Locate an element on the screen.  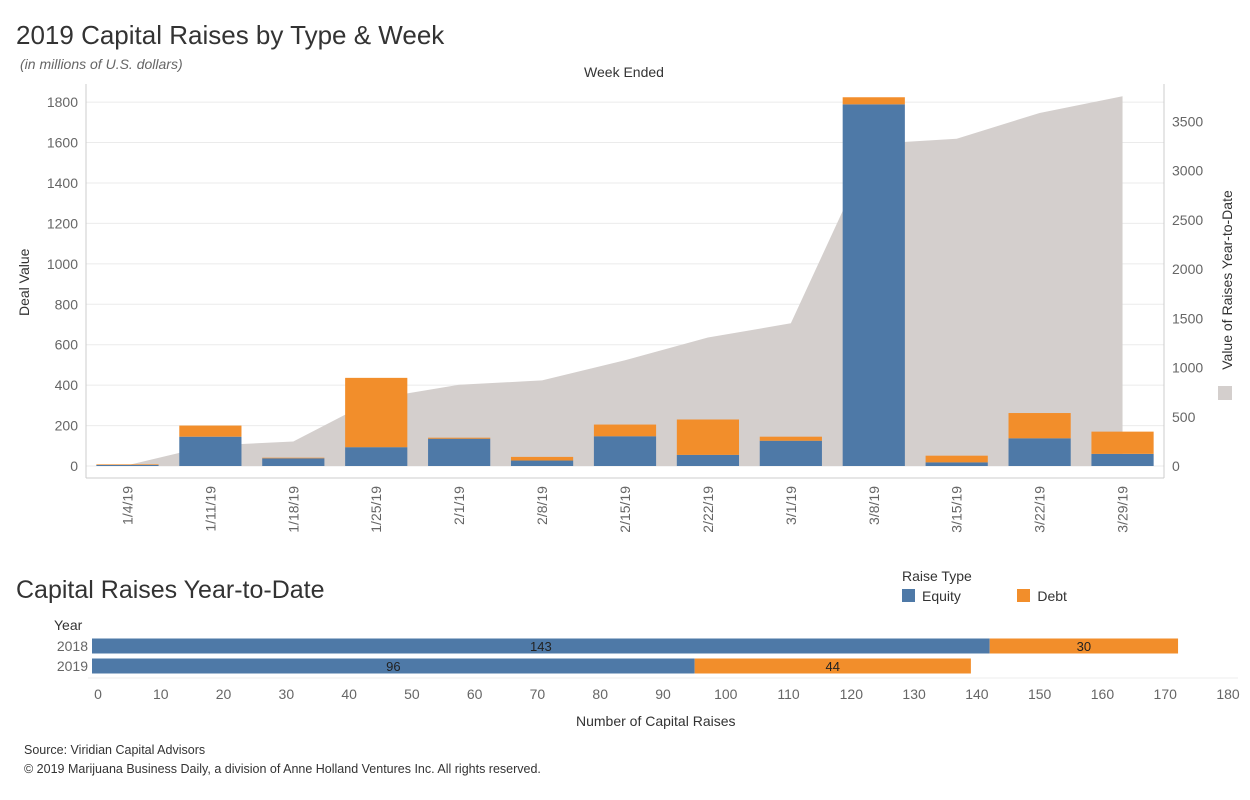
x-tick-label-bottom: 120 is located at coordinates (852, 694).